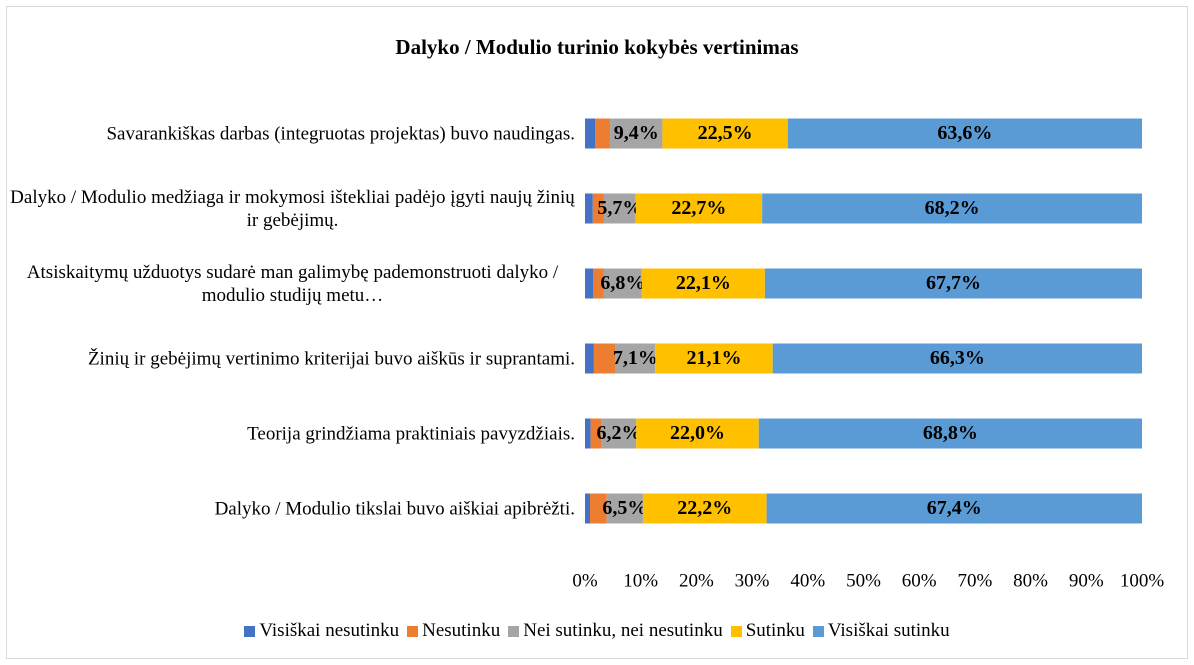 The image size is (1194, 665). I want to click on data-label: 7,1%, so click(635, 358).